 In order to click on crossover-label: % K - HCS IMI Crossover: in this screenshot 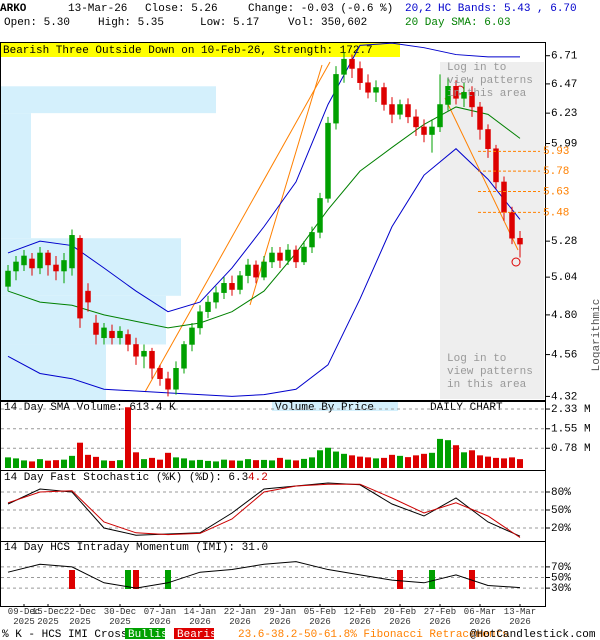, I will do `click(81, 634)`.